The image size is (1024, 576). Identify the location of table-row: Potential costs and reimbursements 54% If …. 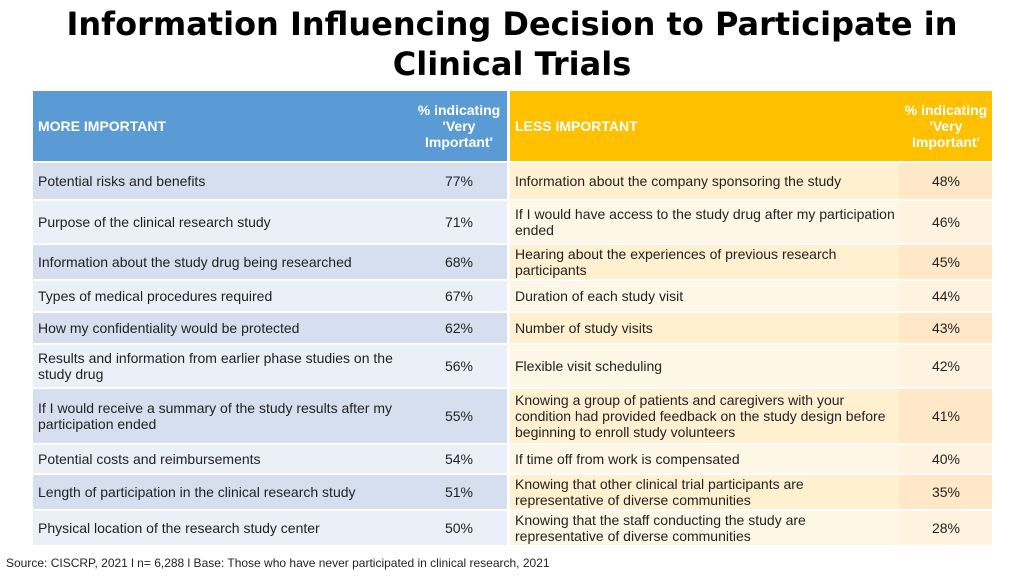
(512, 460).